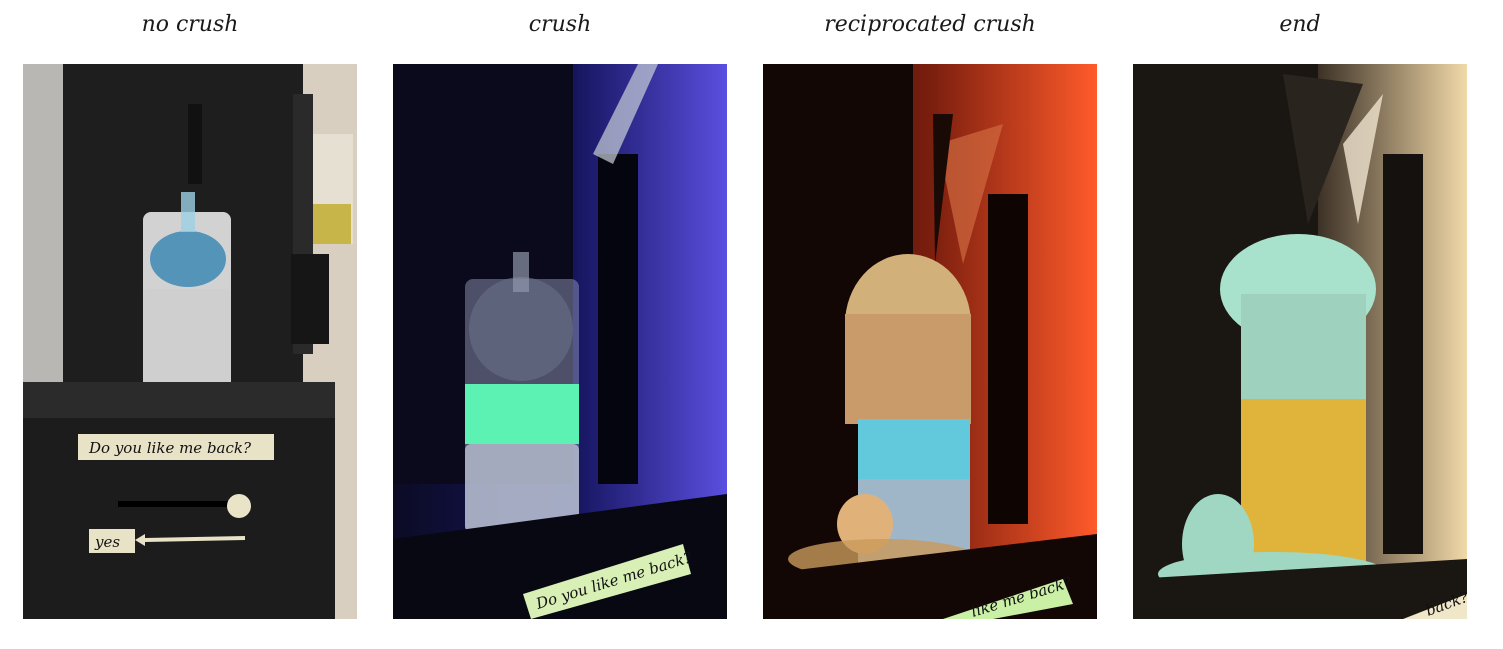 This screenshot has height=649, width=1503. What do you see at coordinates (170, 448) in the screenshot?
I see `sign-text: Do you like me back?` at bounding box center [170, 448].